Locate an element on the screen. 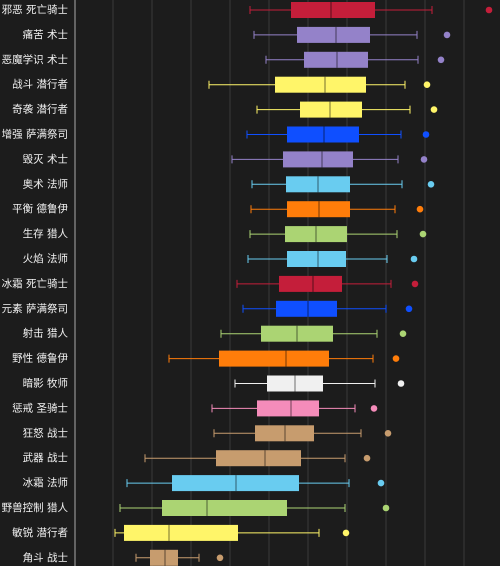 The height and width of the screenshot is (566, 500). y-tick-label: 平衡 德鲁伊 is located at coordinates (40, 208).